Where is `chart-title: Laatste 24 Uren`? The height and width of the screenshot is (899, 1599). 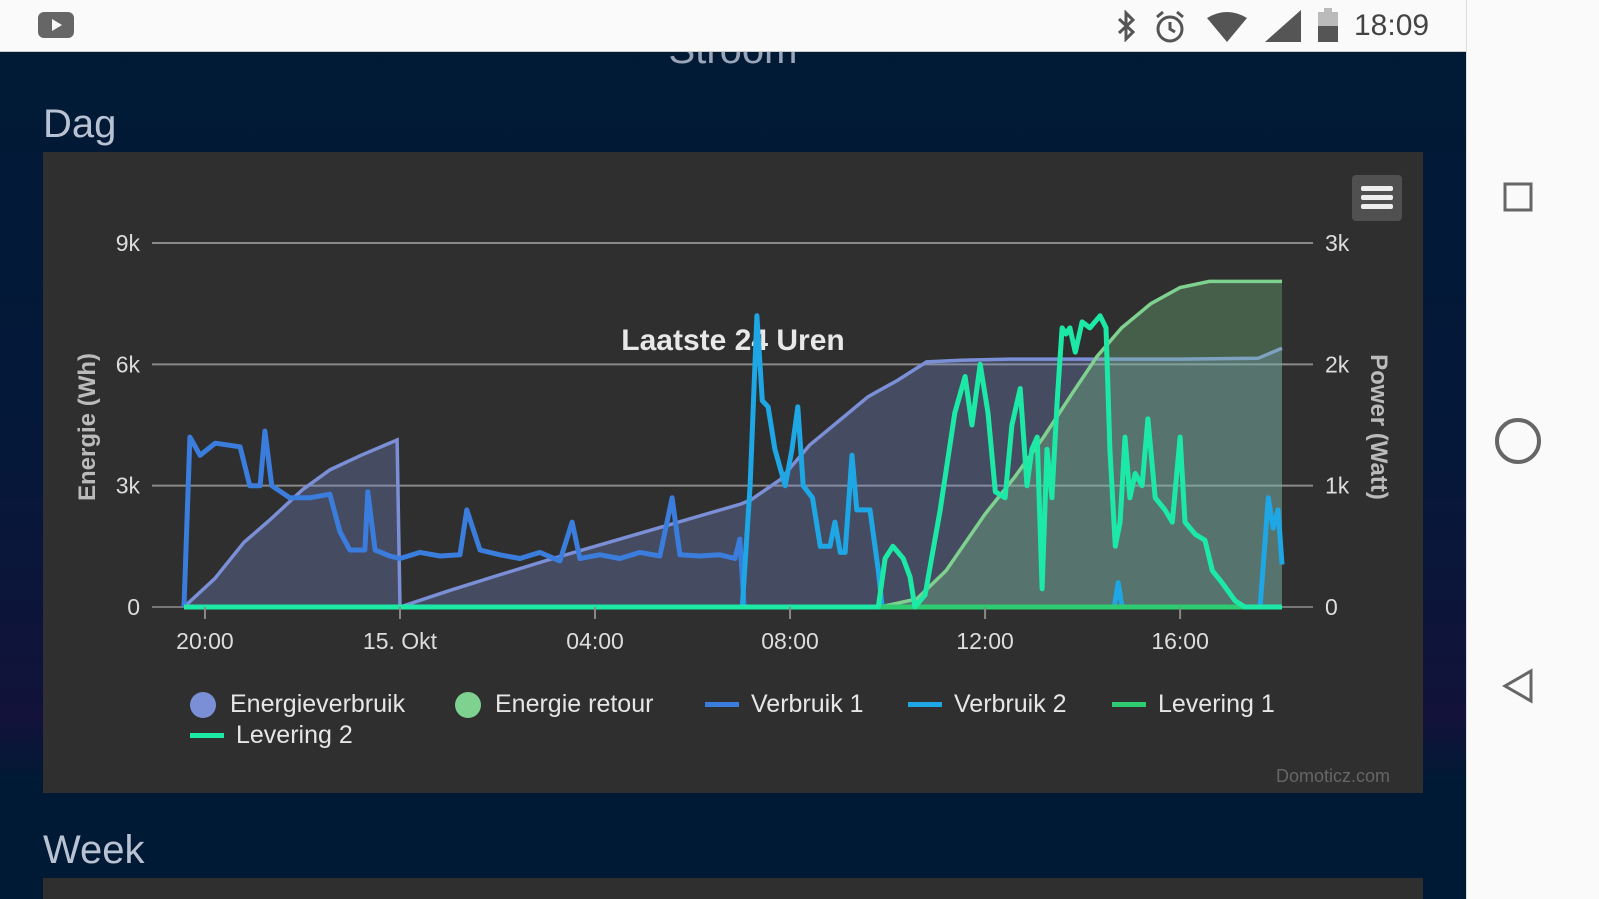
chart-title: Laatste 24 Uren is located at coordinates (733, 340).